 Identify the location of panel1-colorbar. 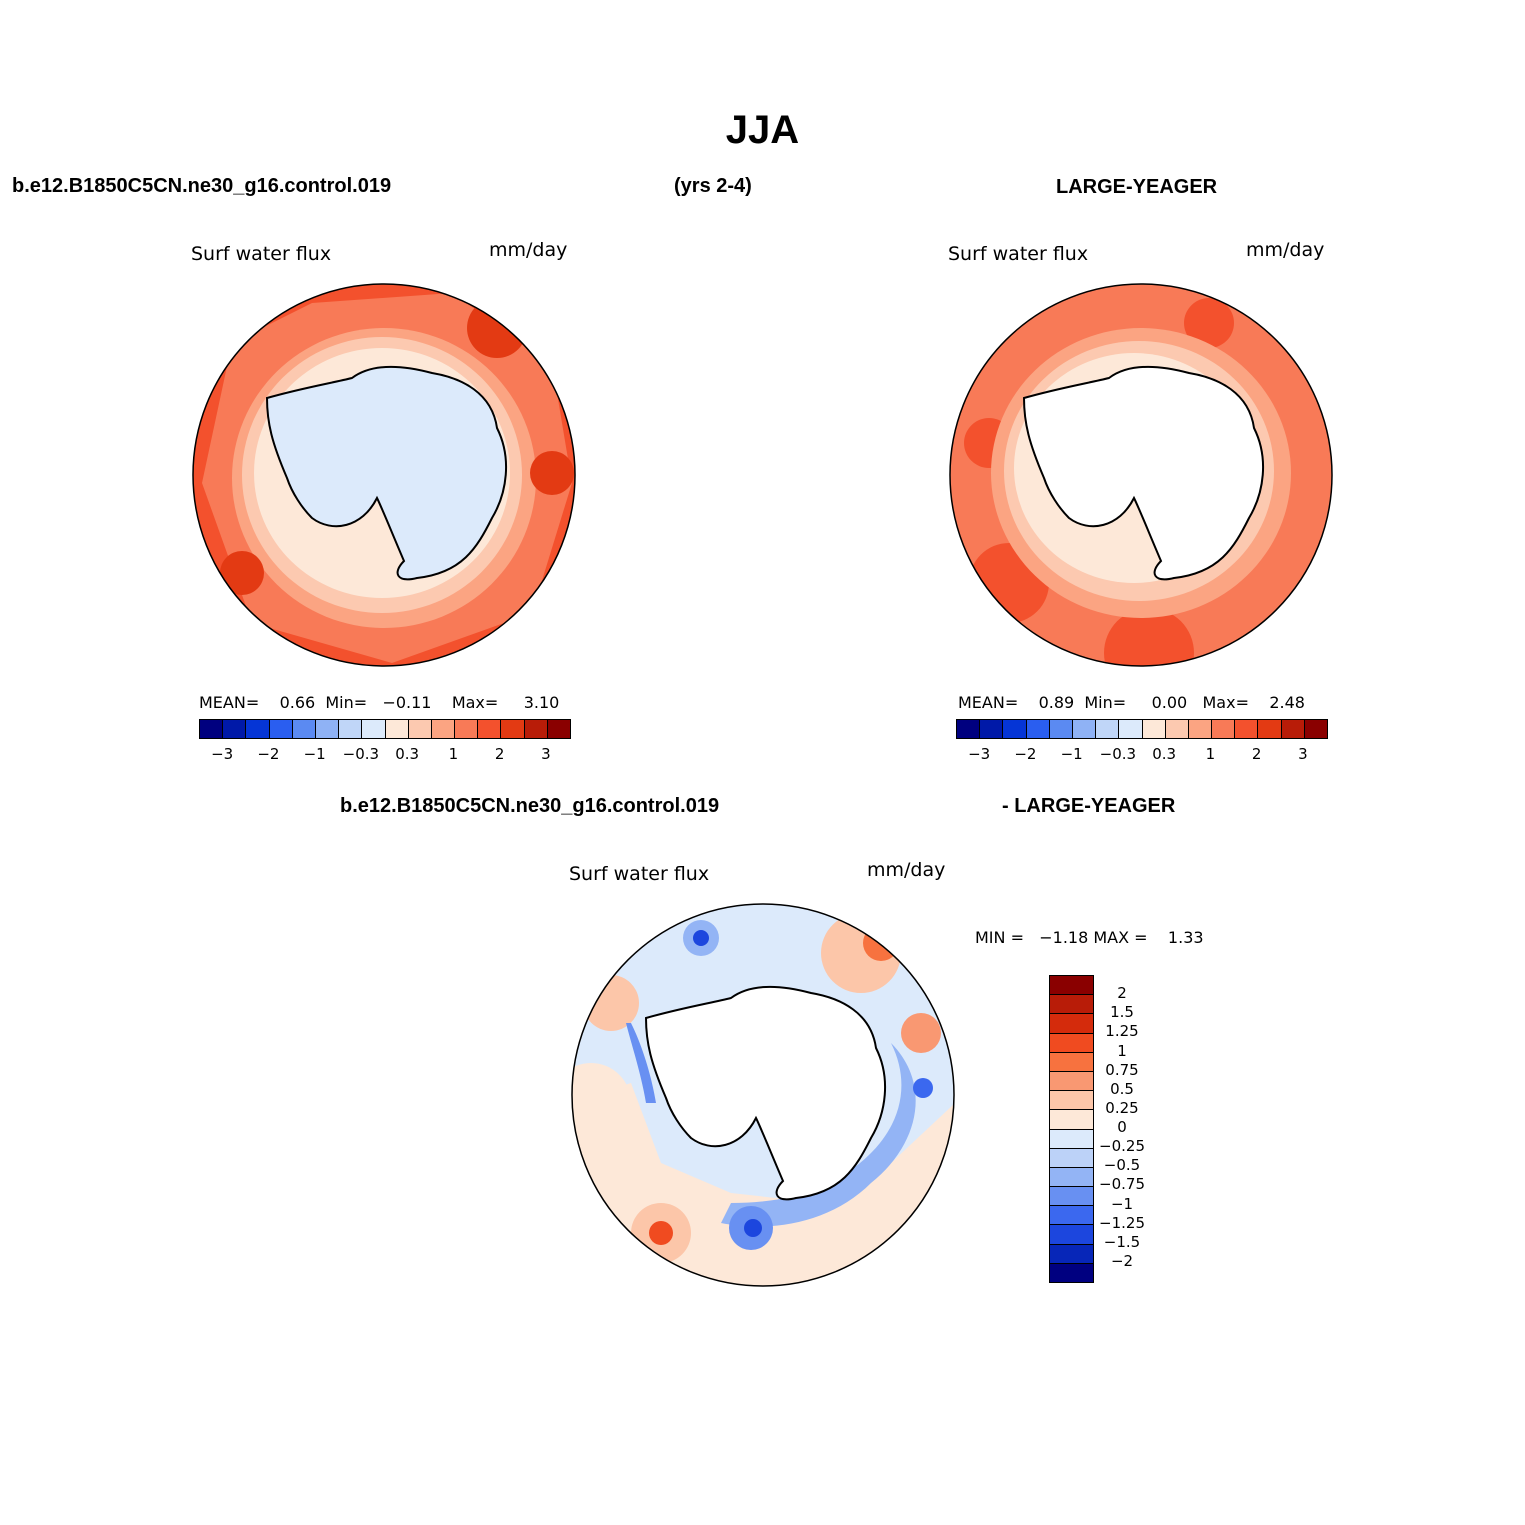
(385, 729).